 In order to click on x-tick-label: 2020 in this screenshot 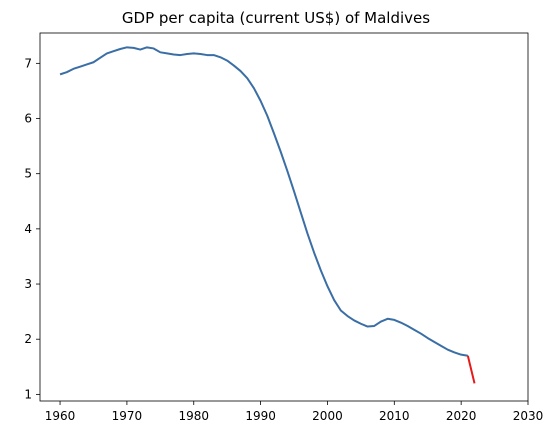, I will do `click(461, 416)`.